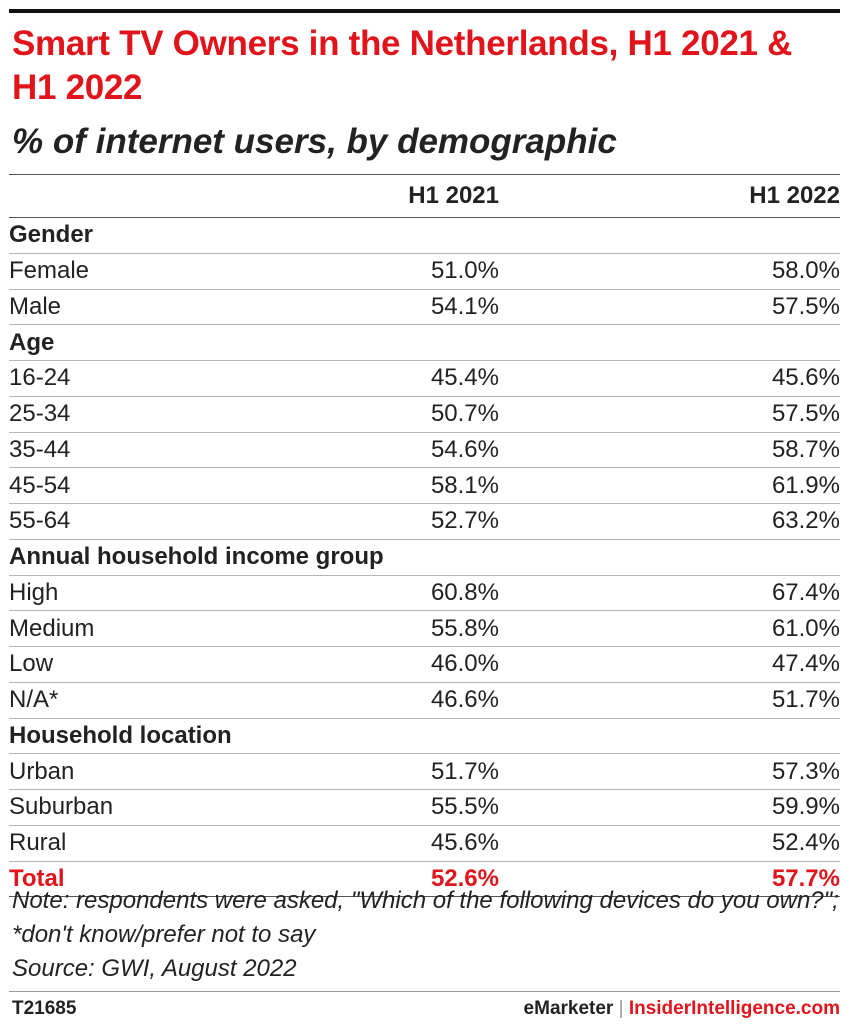 The height and width of the screenshot is (1024, 851). What do you see at coordinates (464, 628) in the screenshot?
I see `value-h1-2021: 55.8%` at bounding box center [464, 628].